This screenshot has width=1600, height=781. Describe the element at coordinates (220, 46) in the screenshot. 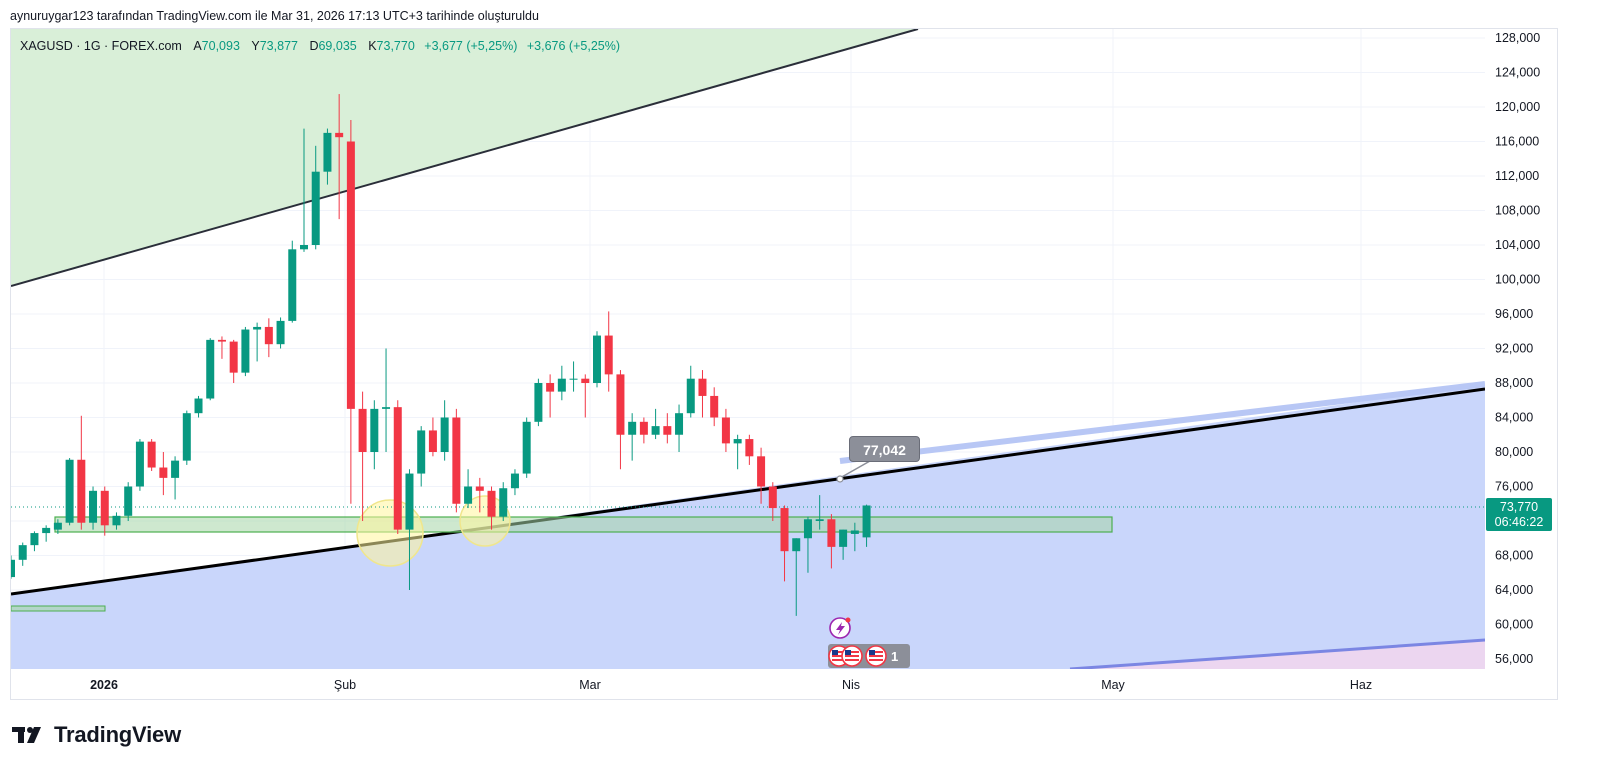

I see `open-value: 70,093` at that location.